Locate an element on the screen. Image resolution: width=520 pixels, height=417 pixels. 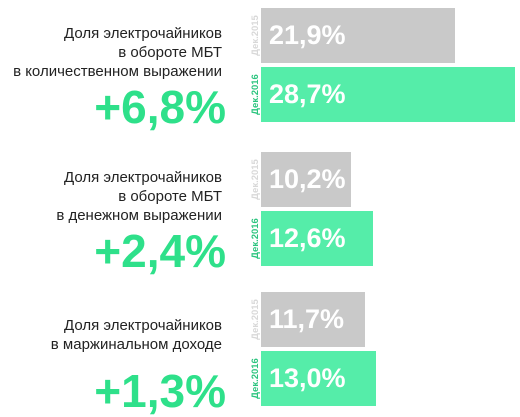
bar-value-label: 12,6% is located at coordinates (307, 238).